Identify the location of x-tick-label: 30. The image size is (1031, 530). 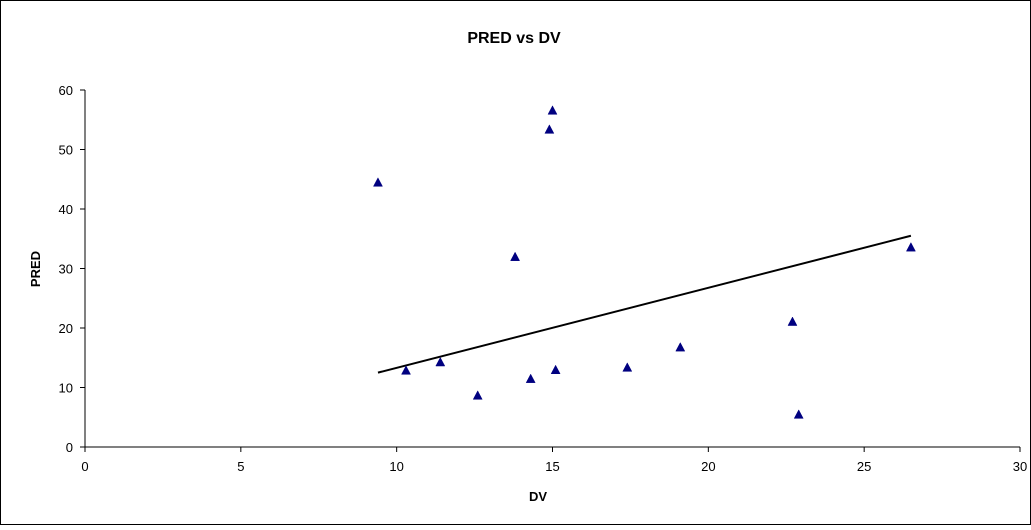
(1020, 466).